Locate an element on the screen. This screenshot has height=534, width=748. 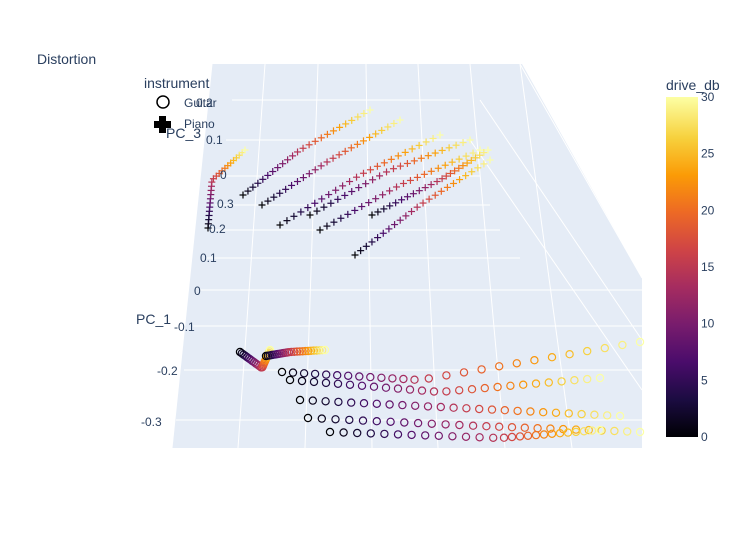
colorbar-tick-label: 0 is located at coordinates (704, 437).